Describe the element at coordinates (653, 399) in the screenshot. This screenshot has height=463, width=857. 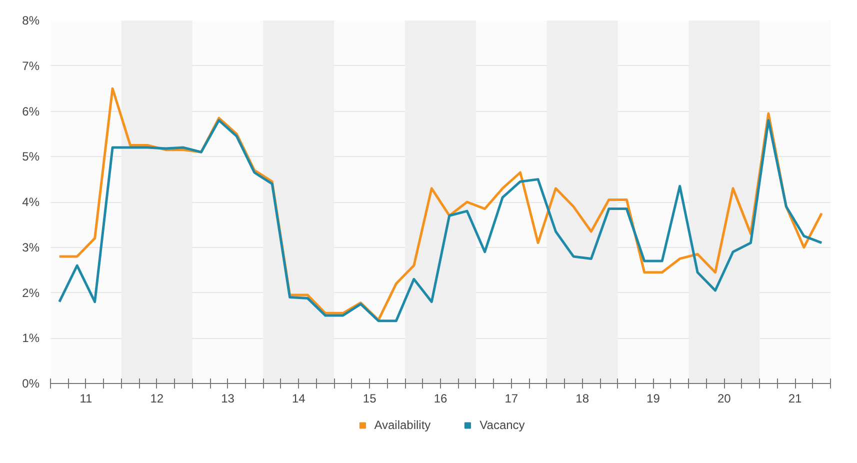
I see `x-tick-label: 19` at that location.